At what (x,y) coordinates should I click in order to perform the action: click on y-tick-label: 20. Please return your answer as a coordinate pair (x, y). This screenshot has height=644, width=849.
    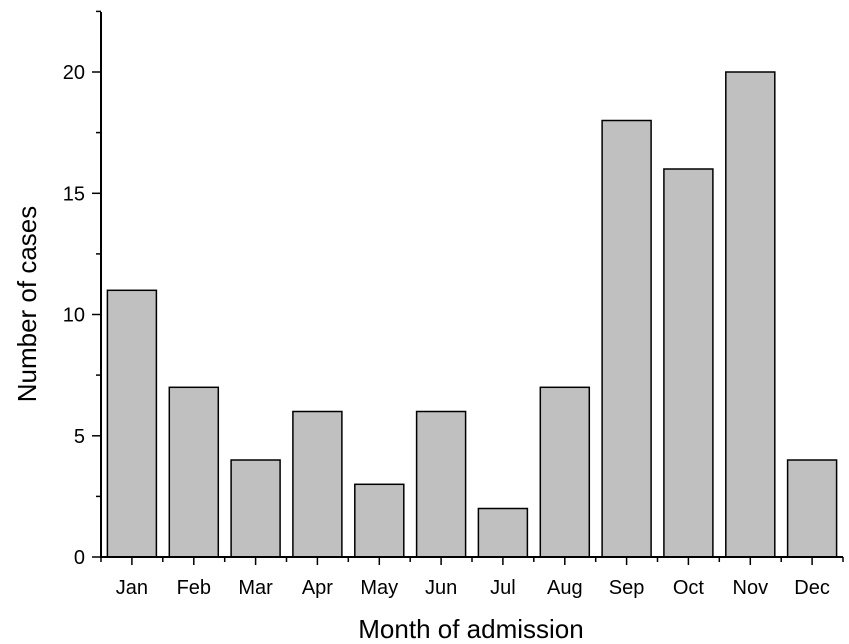
    Looking at the image, I should click on (74, 73).